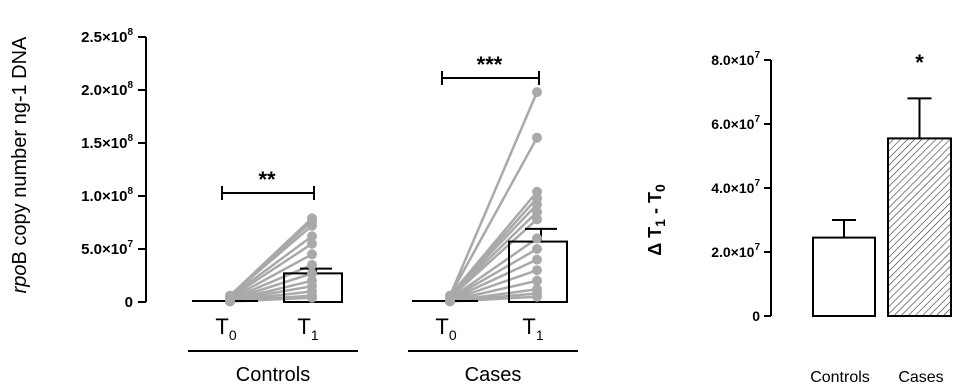 This screenshot has width=960, height=387. Describe the element at coordinates (490, 64) in the screenshot. I see `significance-label: ***` at that location.